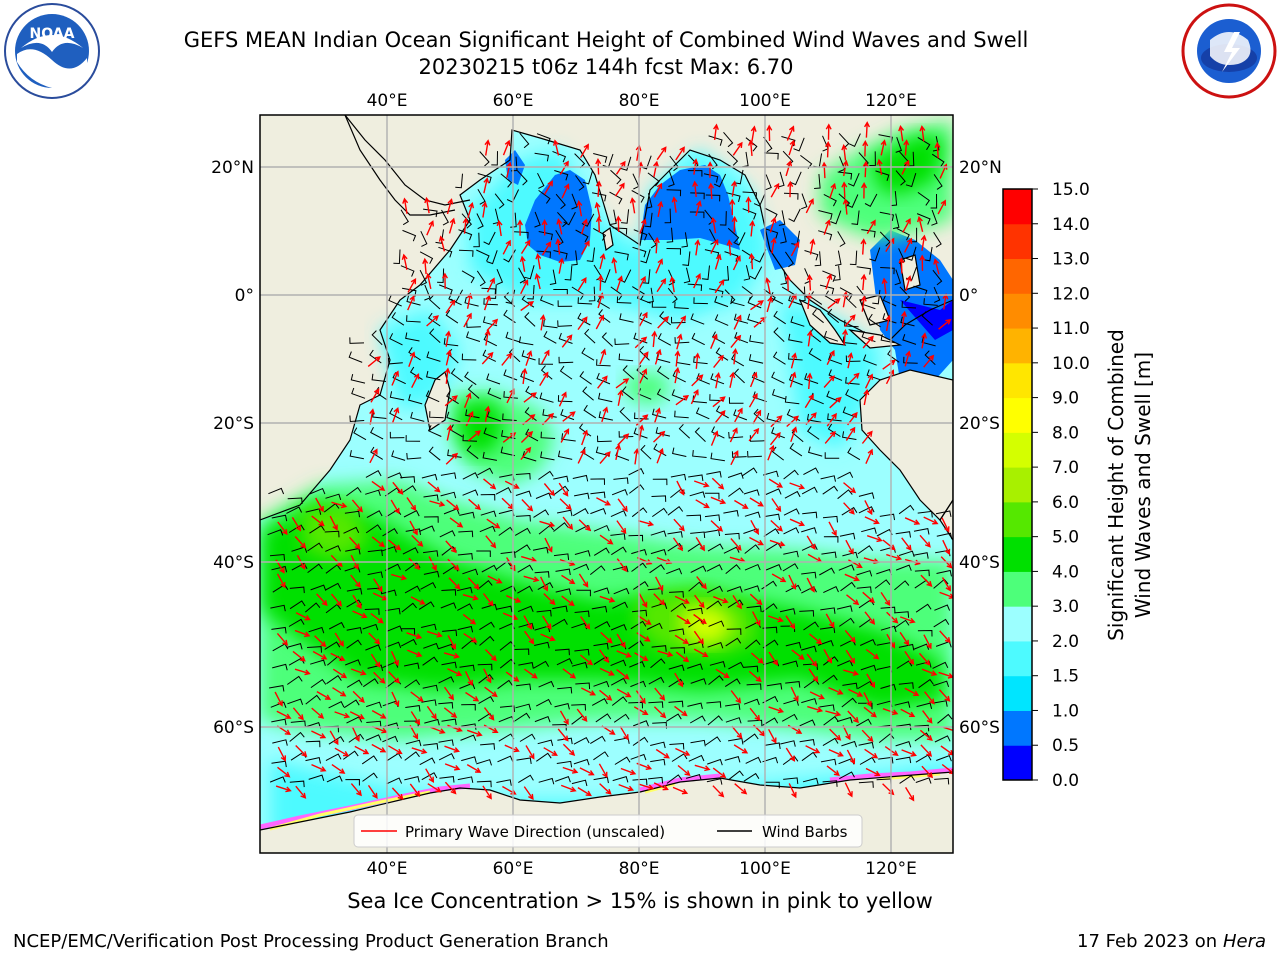 Image resolution: width=1280 pixels, height=960 pixels. What do you see at coordinates (639, 869) in the screenshot?
I see `lon-tick-bottom-80E: 80°E` at bounding box center [639, 869].